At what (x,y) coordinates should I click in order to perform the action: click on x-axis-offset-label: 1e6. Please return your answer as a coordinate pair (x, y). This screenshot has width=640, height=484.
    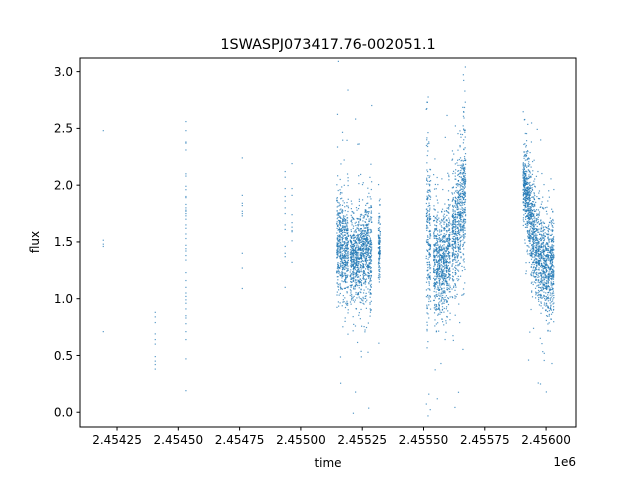
    Looking at the image, I should click on (564, 462).